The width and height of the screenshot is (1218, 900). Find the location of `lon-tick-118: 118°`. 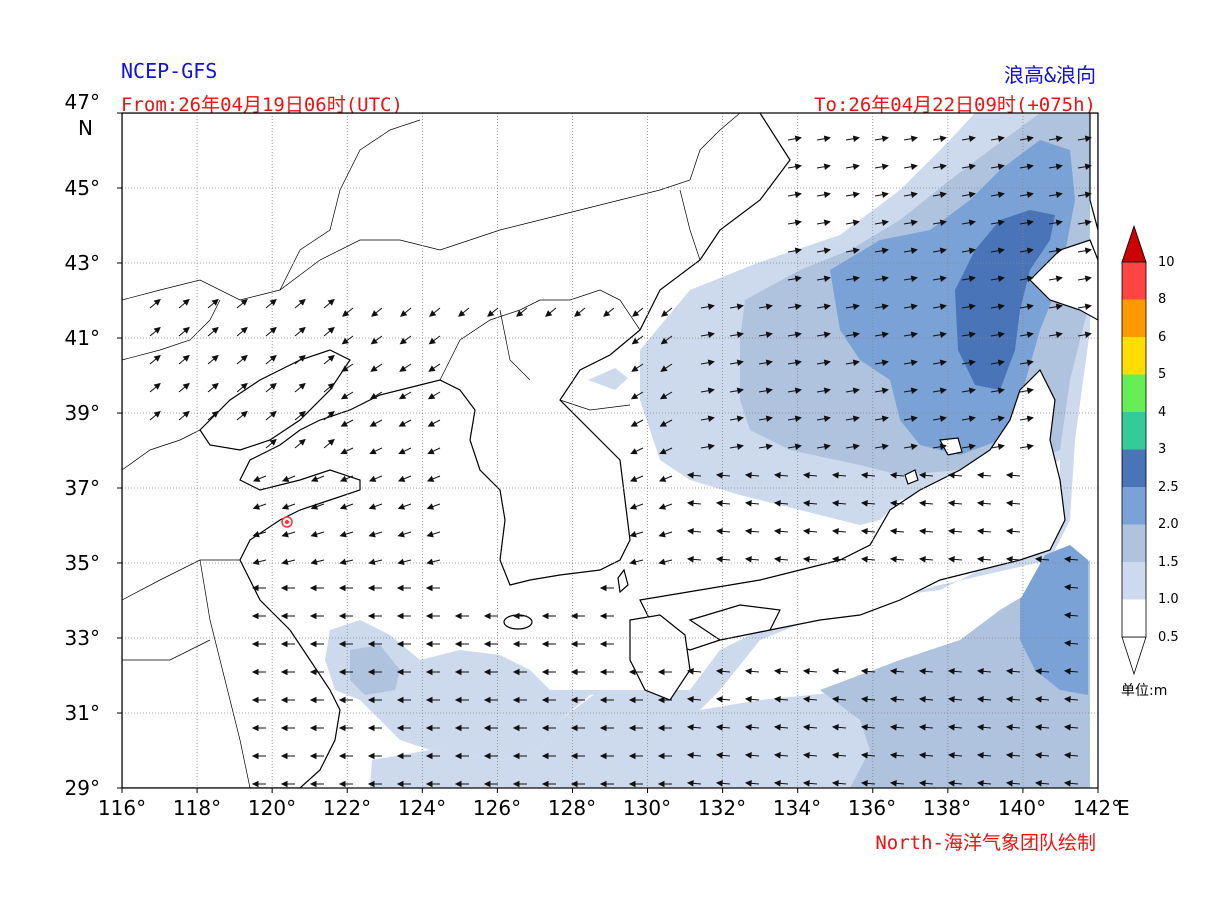

lon-tick-118: 118° is located at coordinates (197, 808).